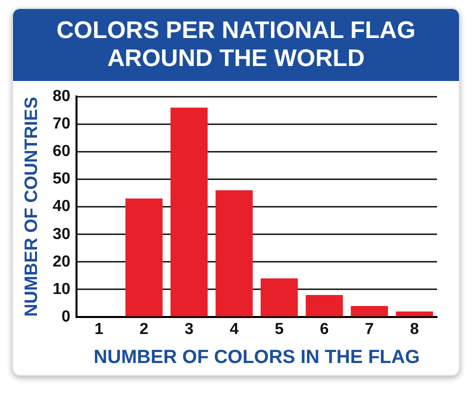 The image size is (474, 394). What do you see at coordinates (369, 329) in the screenshot?
I see `x-tick-label: 7` at bounding box center [369, 329].